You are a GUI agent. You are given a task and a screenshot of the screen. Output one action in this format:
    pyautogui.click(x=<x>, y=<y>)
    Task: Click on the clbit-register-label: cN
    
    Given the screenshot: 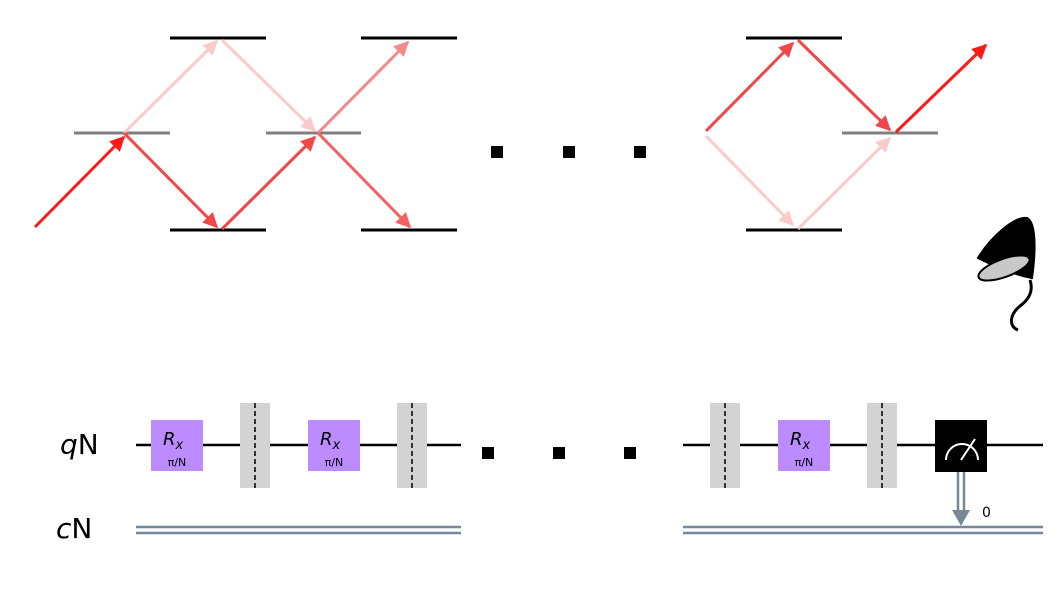 What is the action you would take?
    pyautogui.click(x=74, y=528)
    